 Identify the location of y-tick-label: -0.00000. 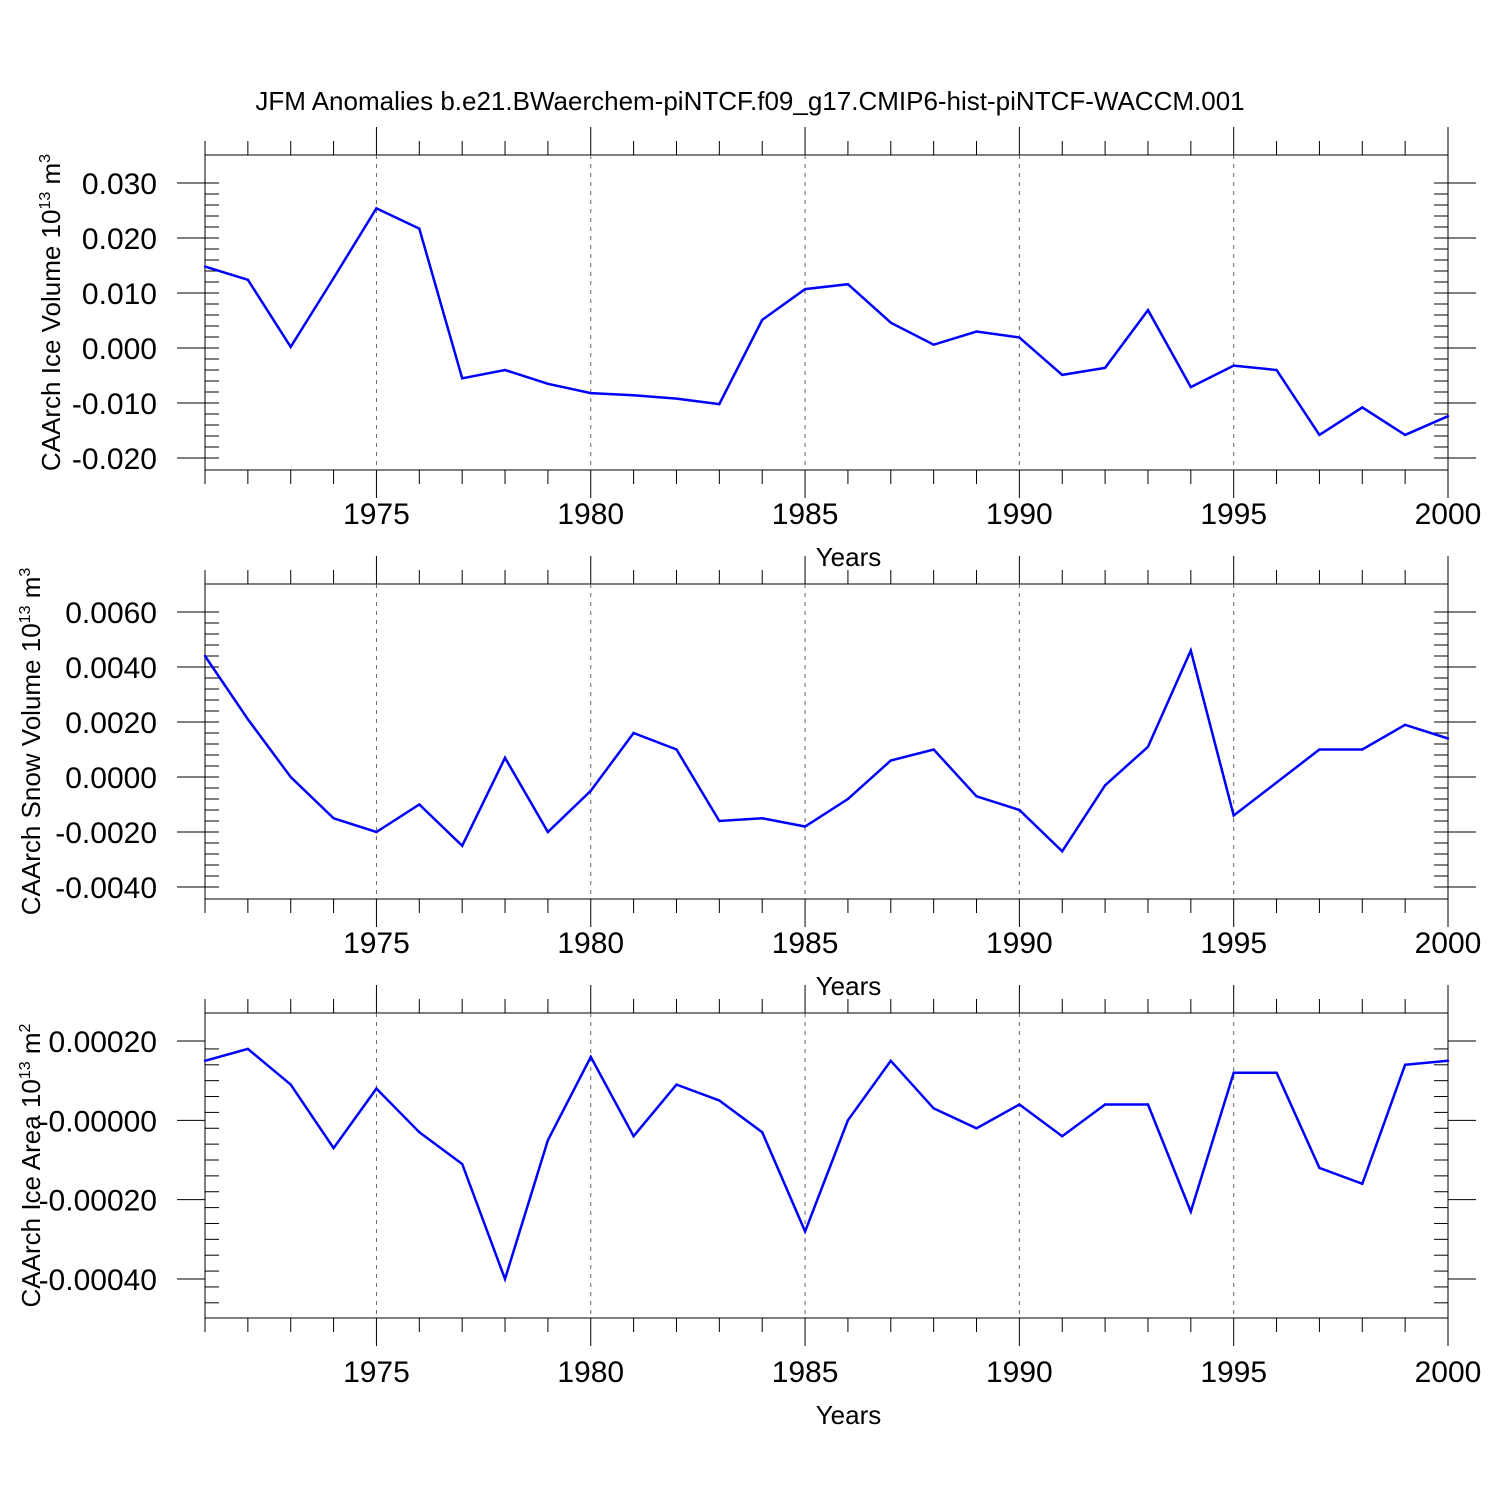
(98, 1121).